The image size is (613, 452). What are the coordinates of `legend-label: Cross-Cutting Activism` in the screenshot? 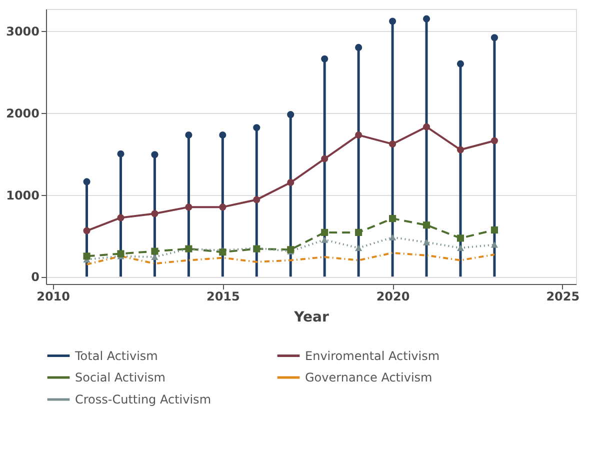 It's located at (143, 399).